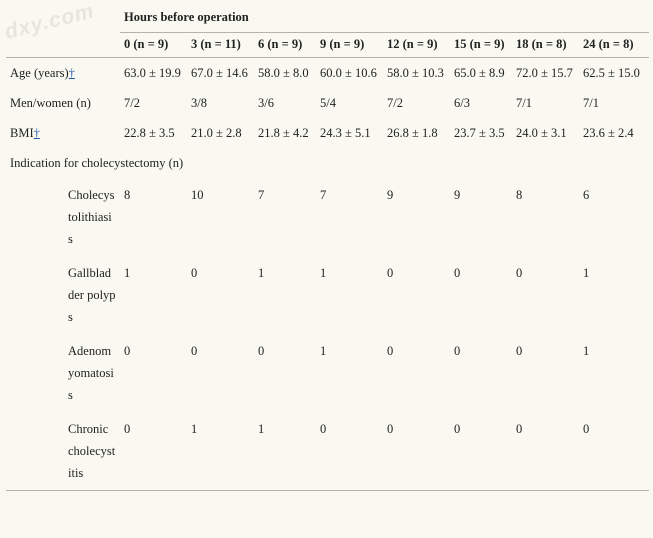  Describe the element at coordinates (92, 451) in the screenshot. I see `row-label-text: Chronic cholecystitis` at that location.